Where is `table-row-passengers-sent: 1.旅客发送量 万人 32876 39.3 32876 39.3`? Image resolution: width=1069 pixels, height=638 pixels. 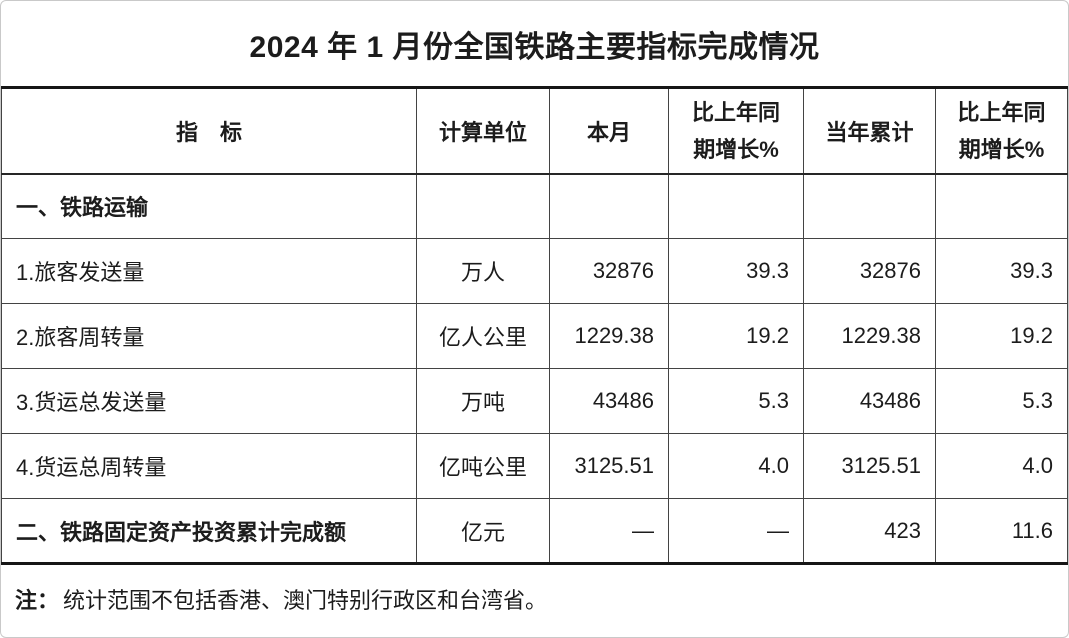
table-row-passengers-sent: 1.旅客发送量 万人 32876 39.3 32876 39.3 is located at coordinates (534, 271).